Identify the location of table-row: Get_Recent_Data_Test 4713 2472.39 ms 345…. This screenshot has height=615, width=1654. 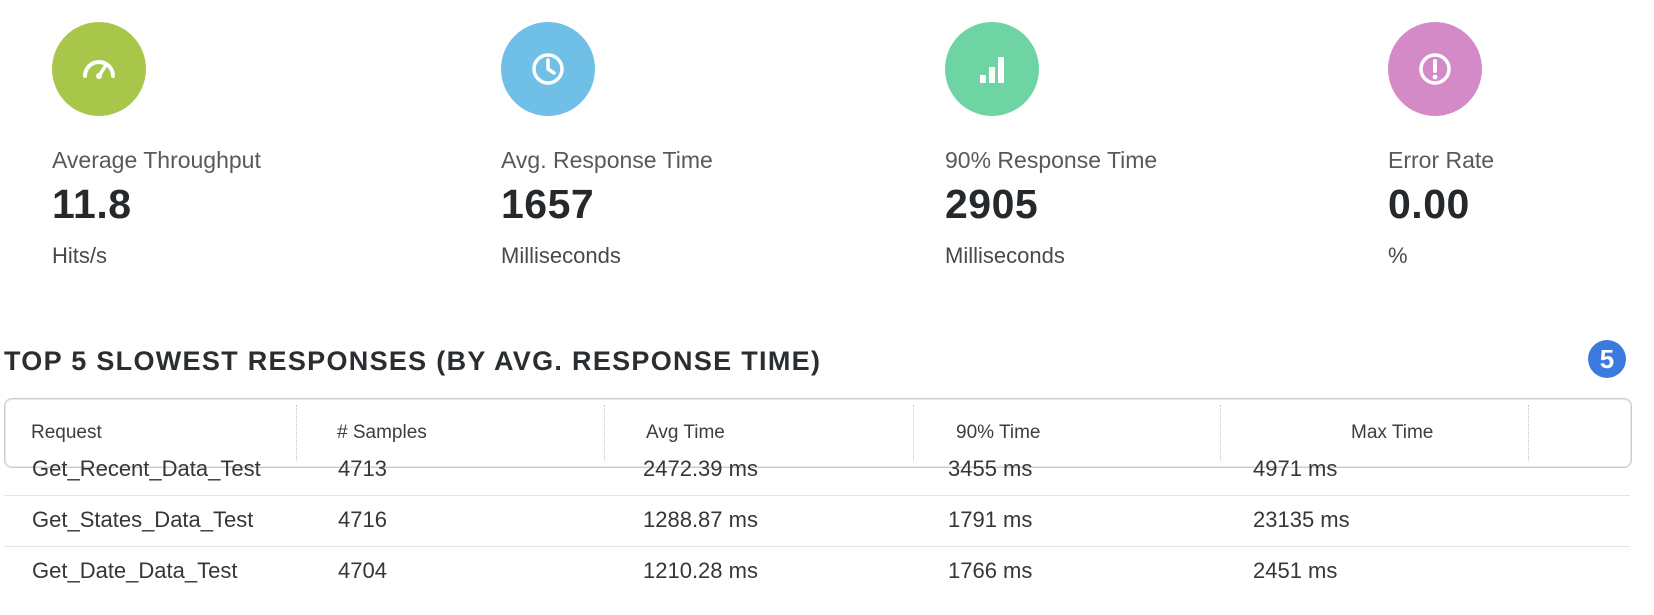
(817, 469).